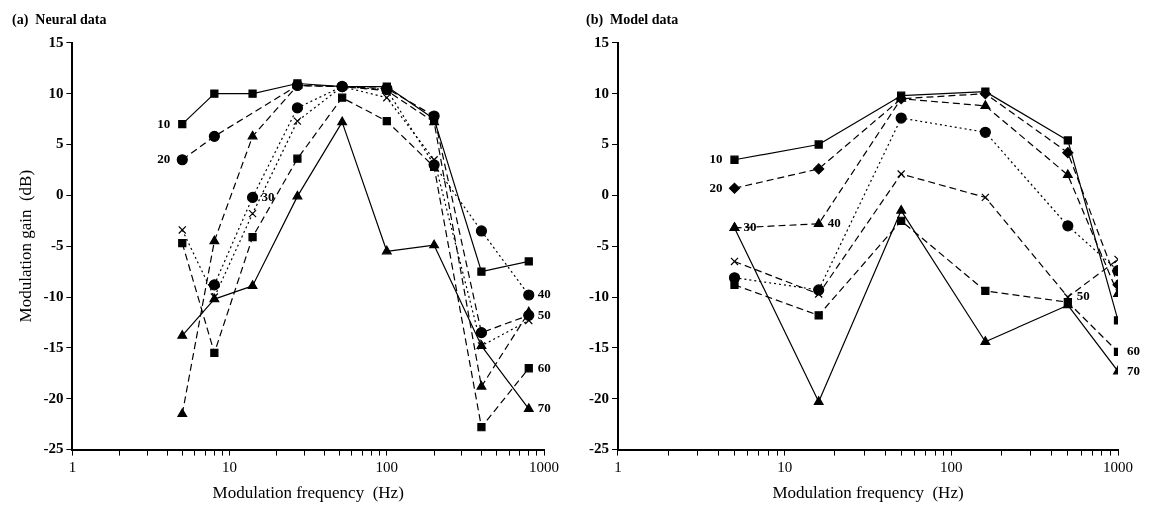  Describe the element at coordinates (25, 246) in the screenshot. I see `y-axis-title: Modulation gain (dB)` at that location.